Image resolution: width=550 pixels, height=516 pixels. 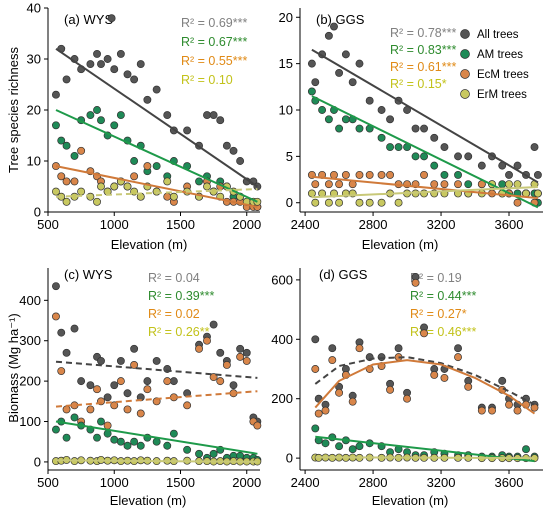 What do you see at coordinates (465, 54) in the screenshot?
I see `legend-marker-am` at bounding box center [465, 54].